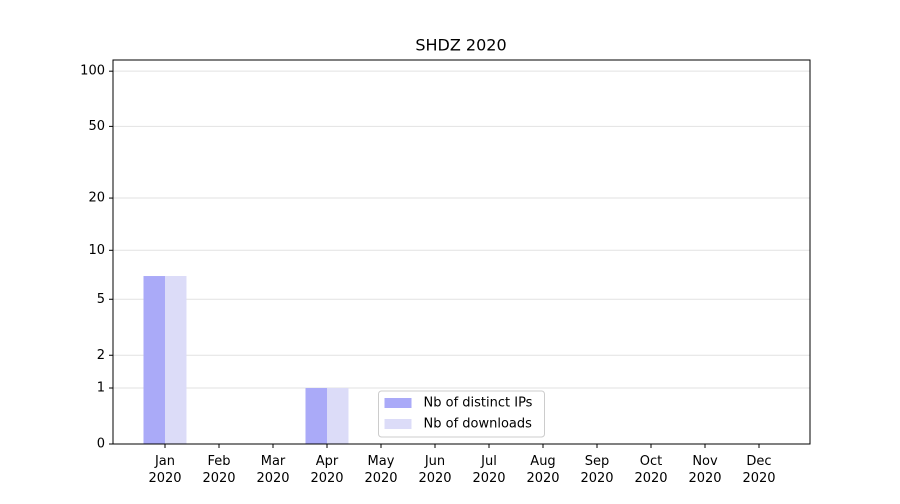  Describe the element at coordinates (758, 461) in the screenshot. I see `x-tick-label-line: Dec` at that location.